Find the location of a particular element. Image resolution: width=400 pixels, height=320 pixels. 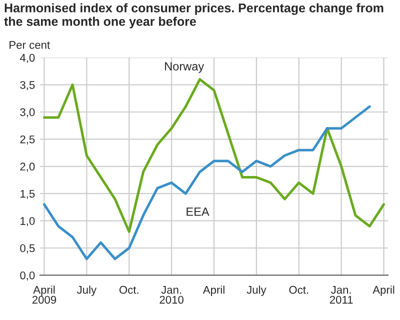

y-tick-label: 1,5 is located at coordinates (27, 195).